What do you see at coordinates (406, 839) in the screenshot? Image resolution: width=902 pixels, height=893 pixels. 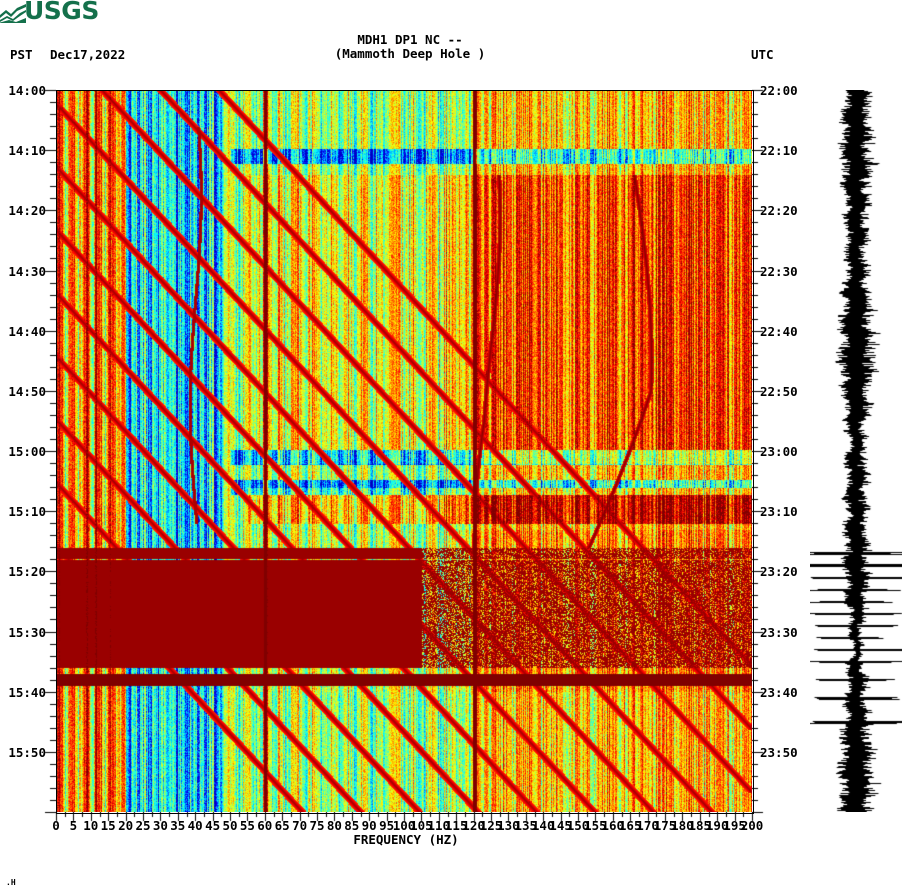 I see `frequency-axis-title: FREQUENCY (HZ)` at bounding box center [406, 839].